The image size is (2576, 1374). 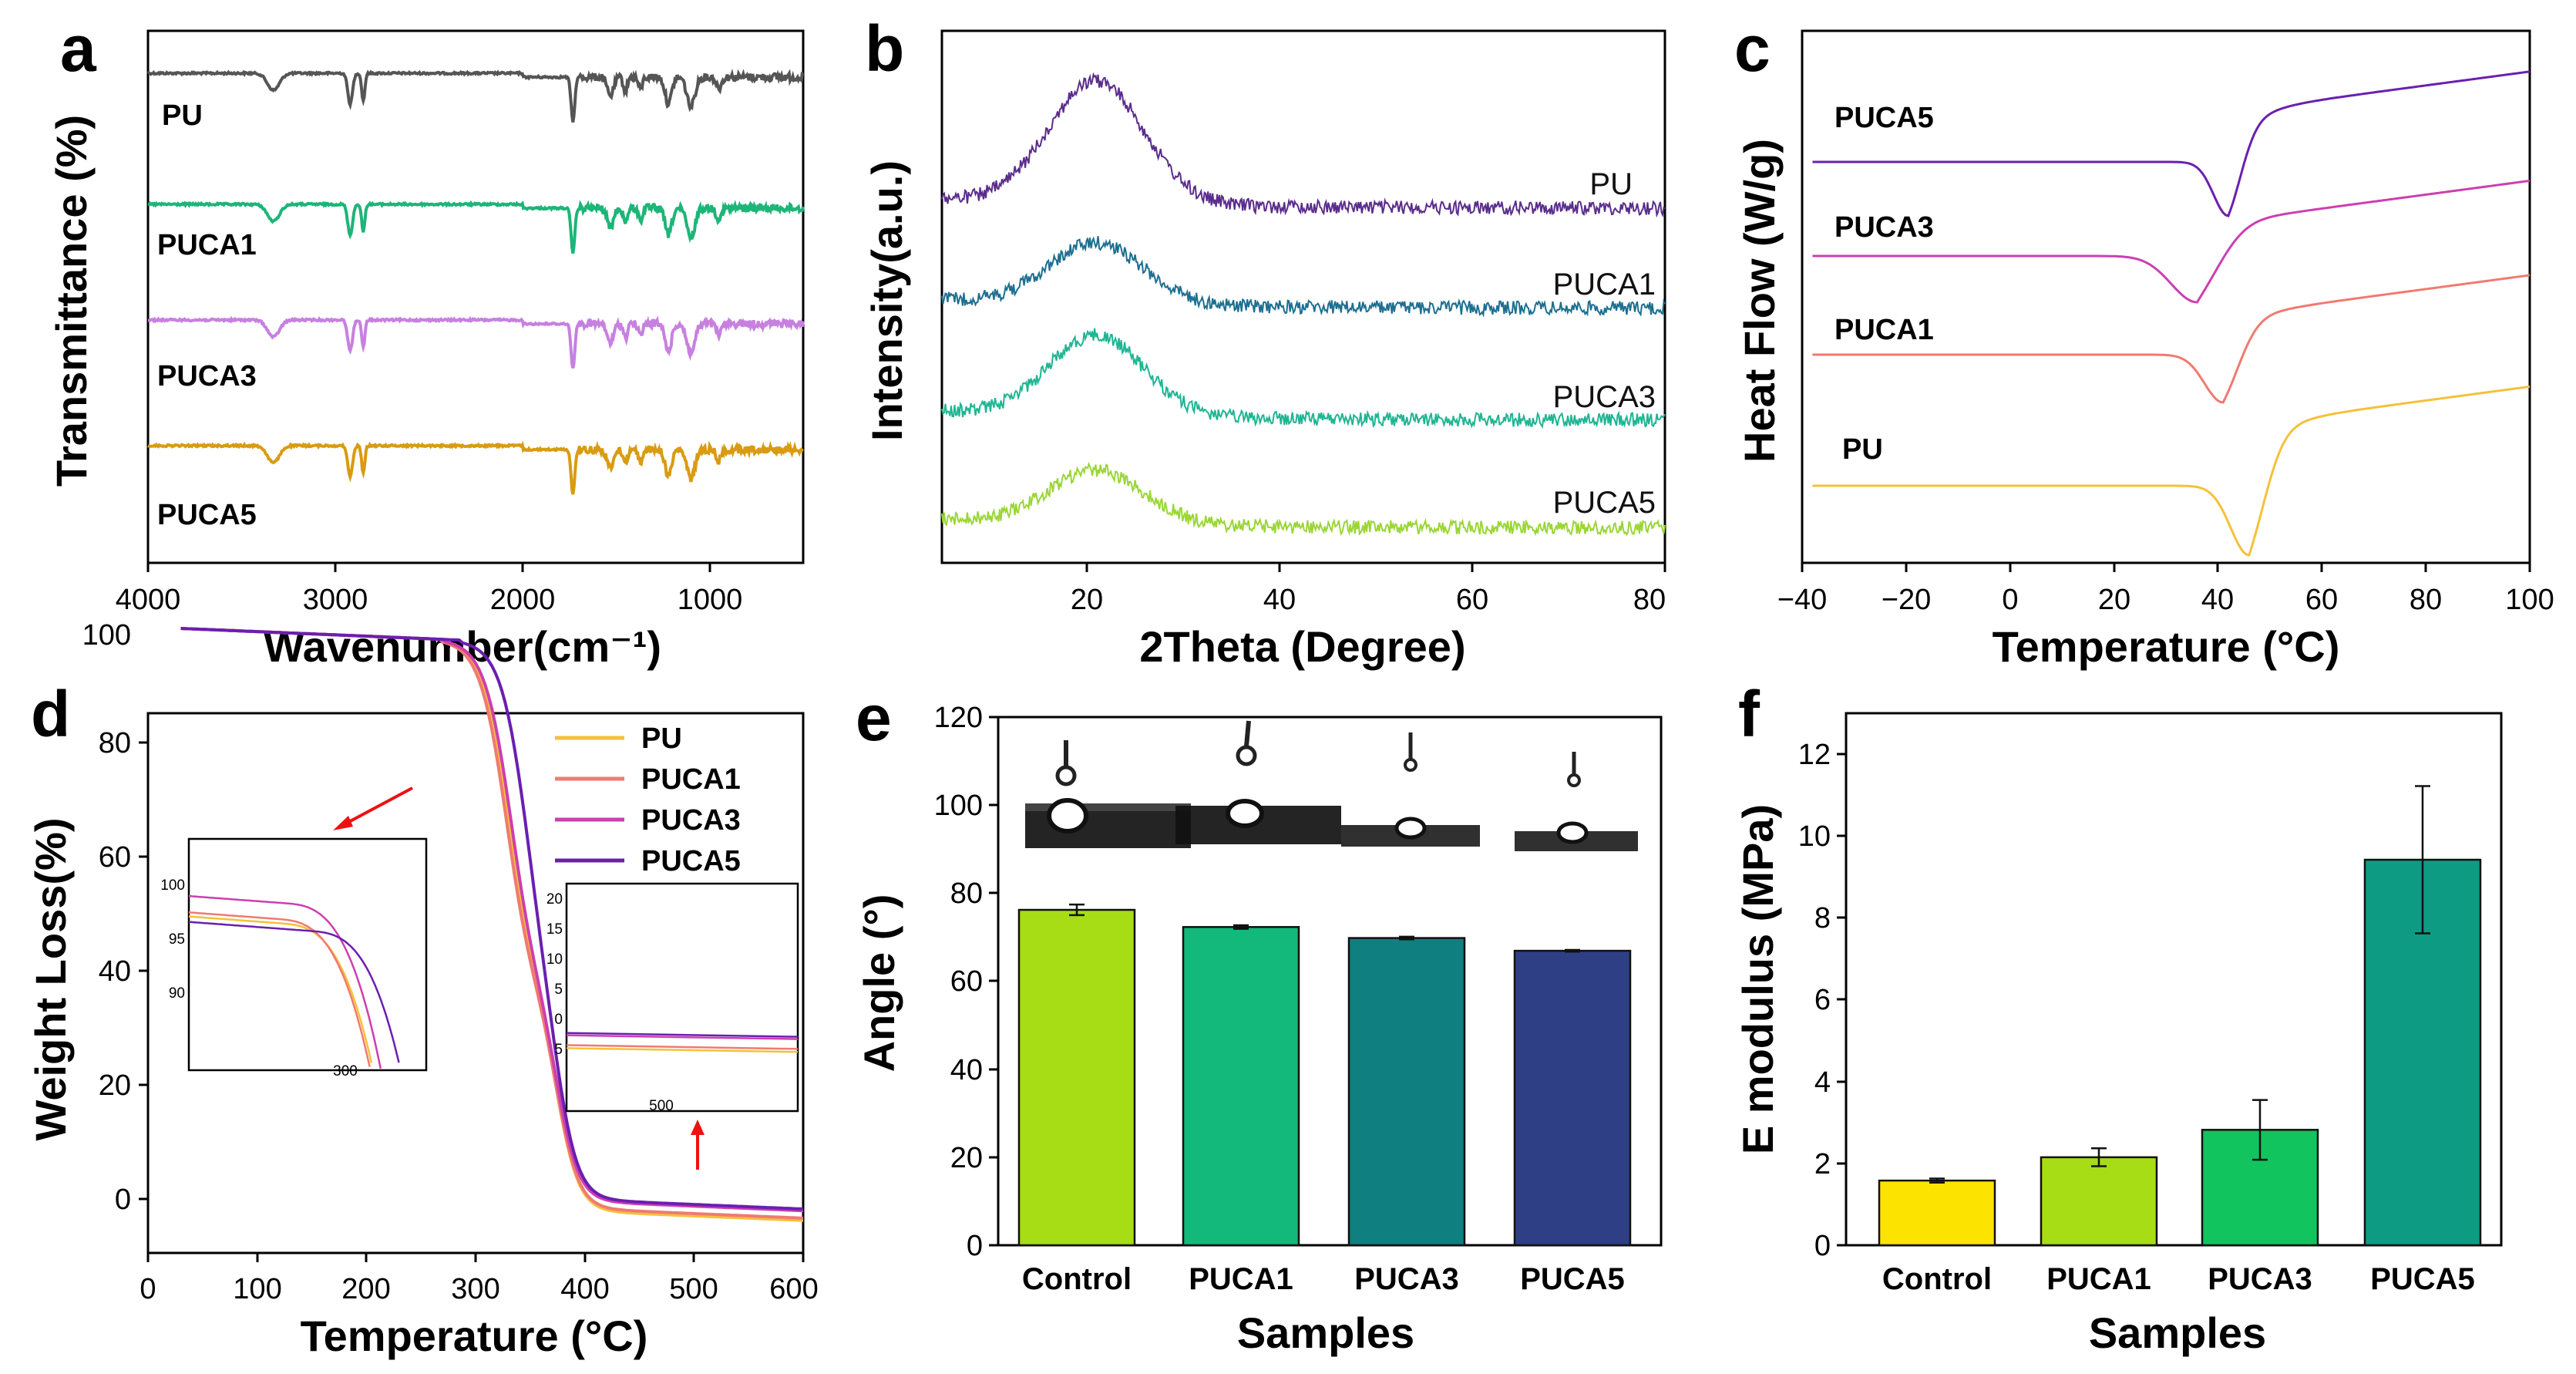 What do you see at coordinates (429, 590) in the screenshot?
I see `panel-a-xticks: 4000 3000 2000 1000` at bounding box center [429, 590].